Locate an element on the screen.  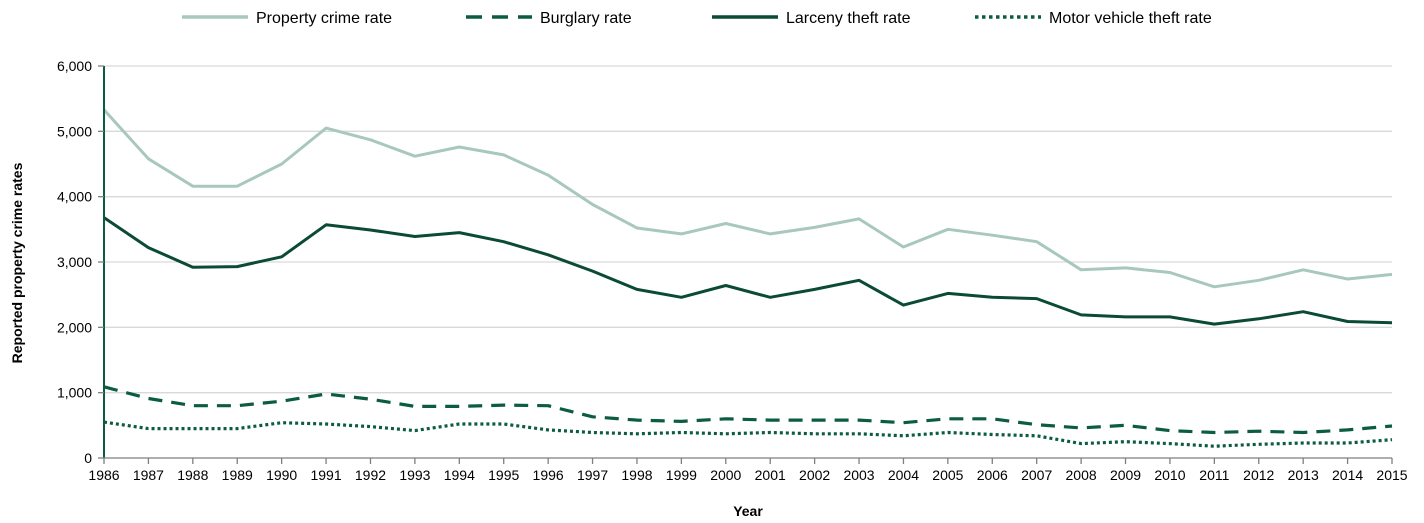
y-tick-label: 2,000 is located at coordinates (74, 327).